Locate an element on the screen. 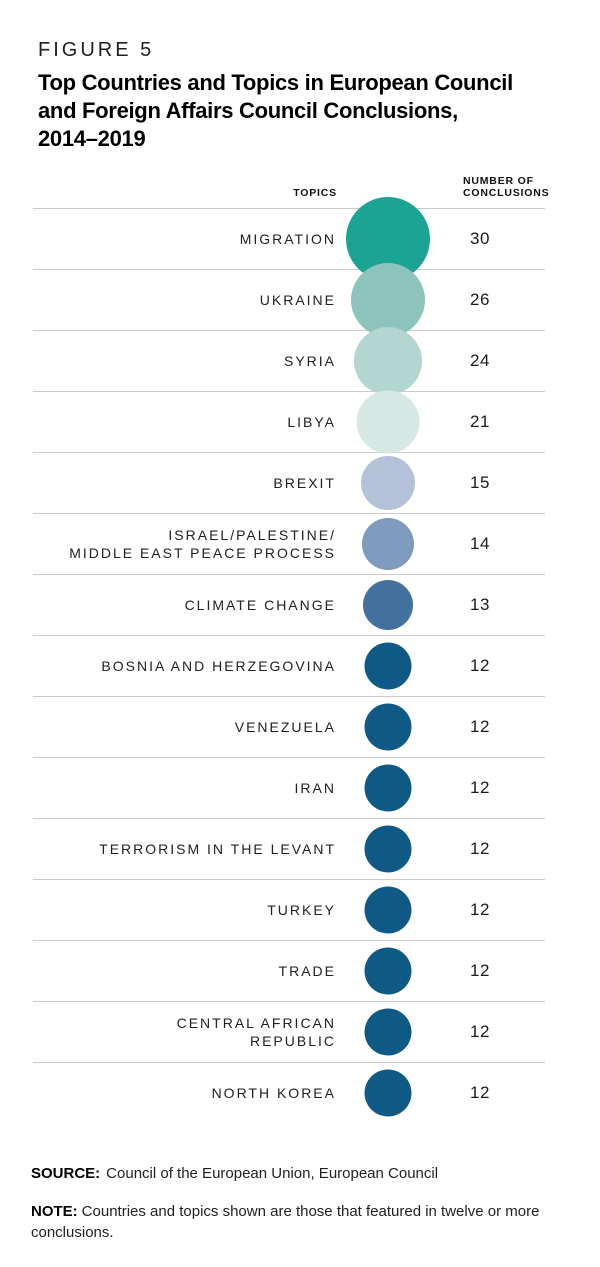 The width and height of the screenshot is (600, 1267). table-row: BOSNIA AND HERZEGOVINA 12 is located at coordinates (289, 665).